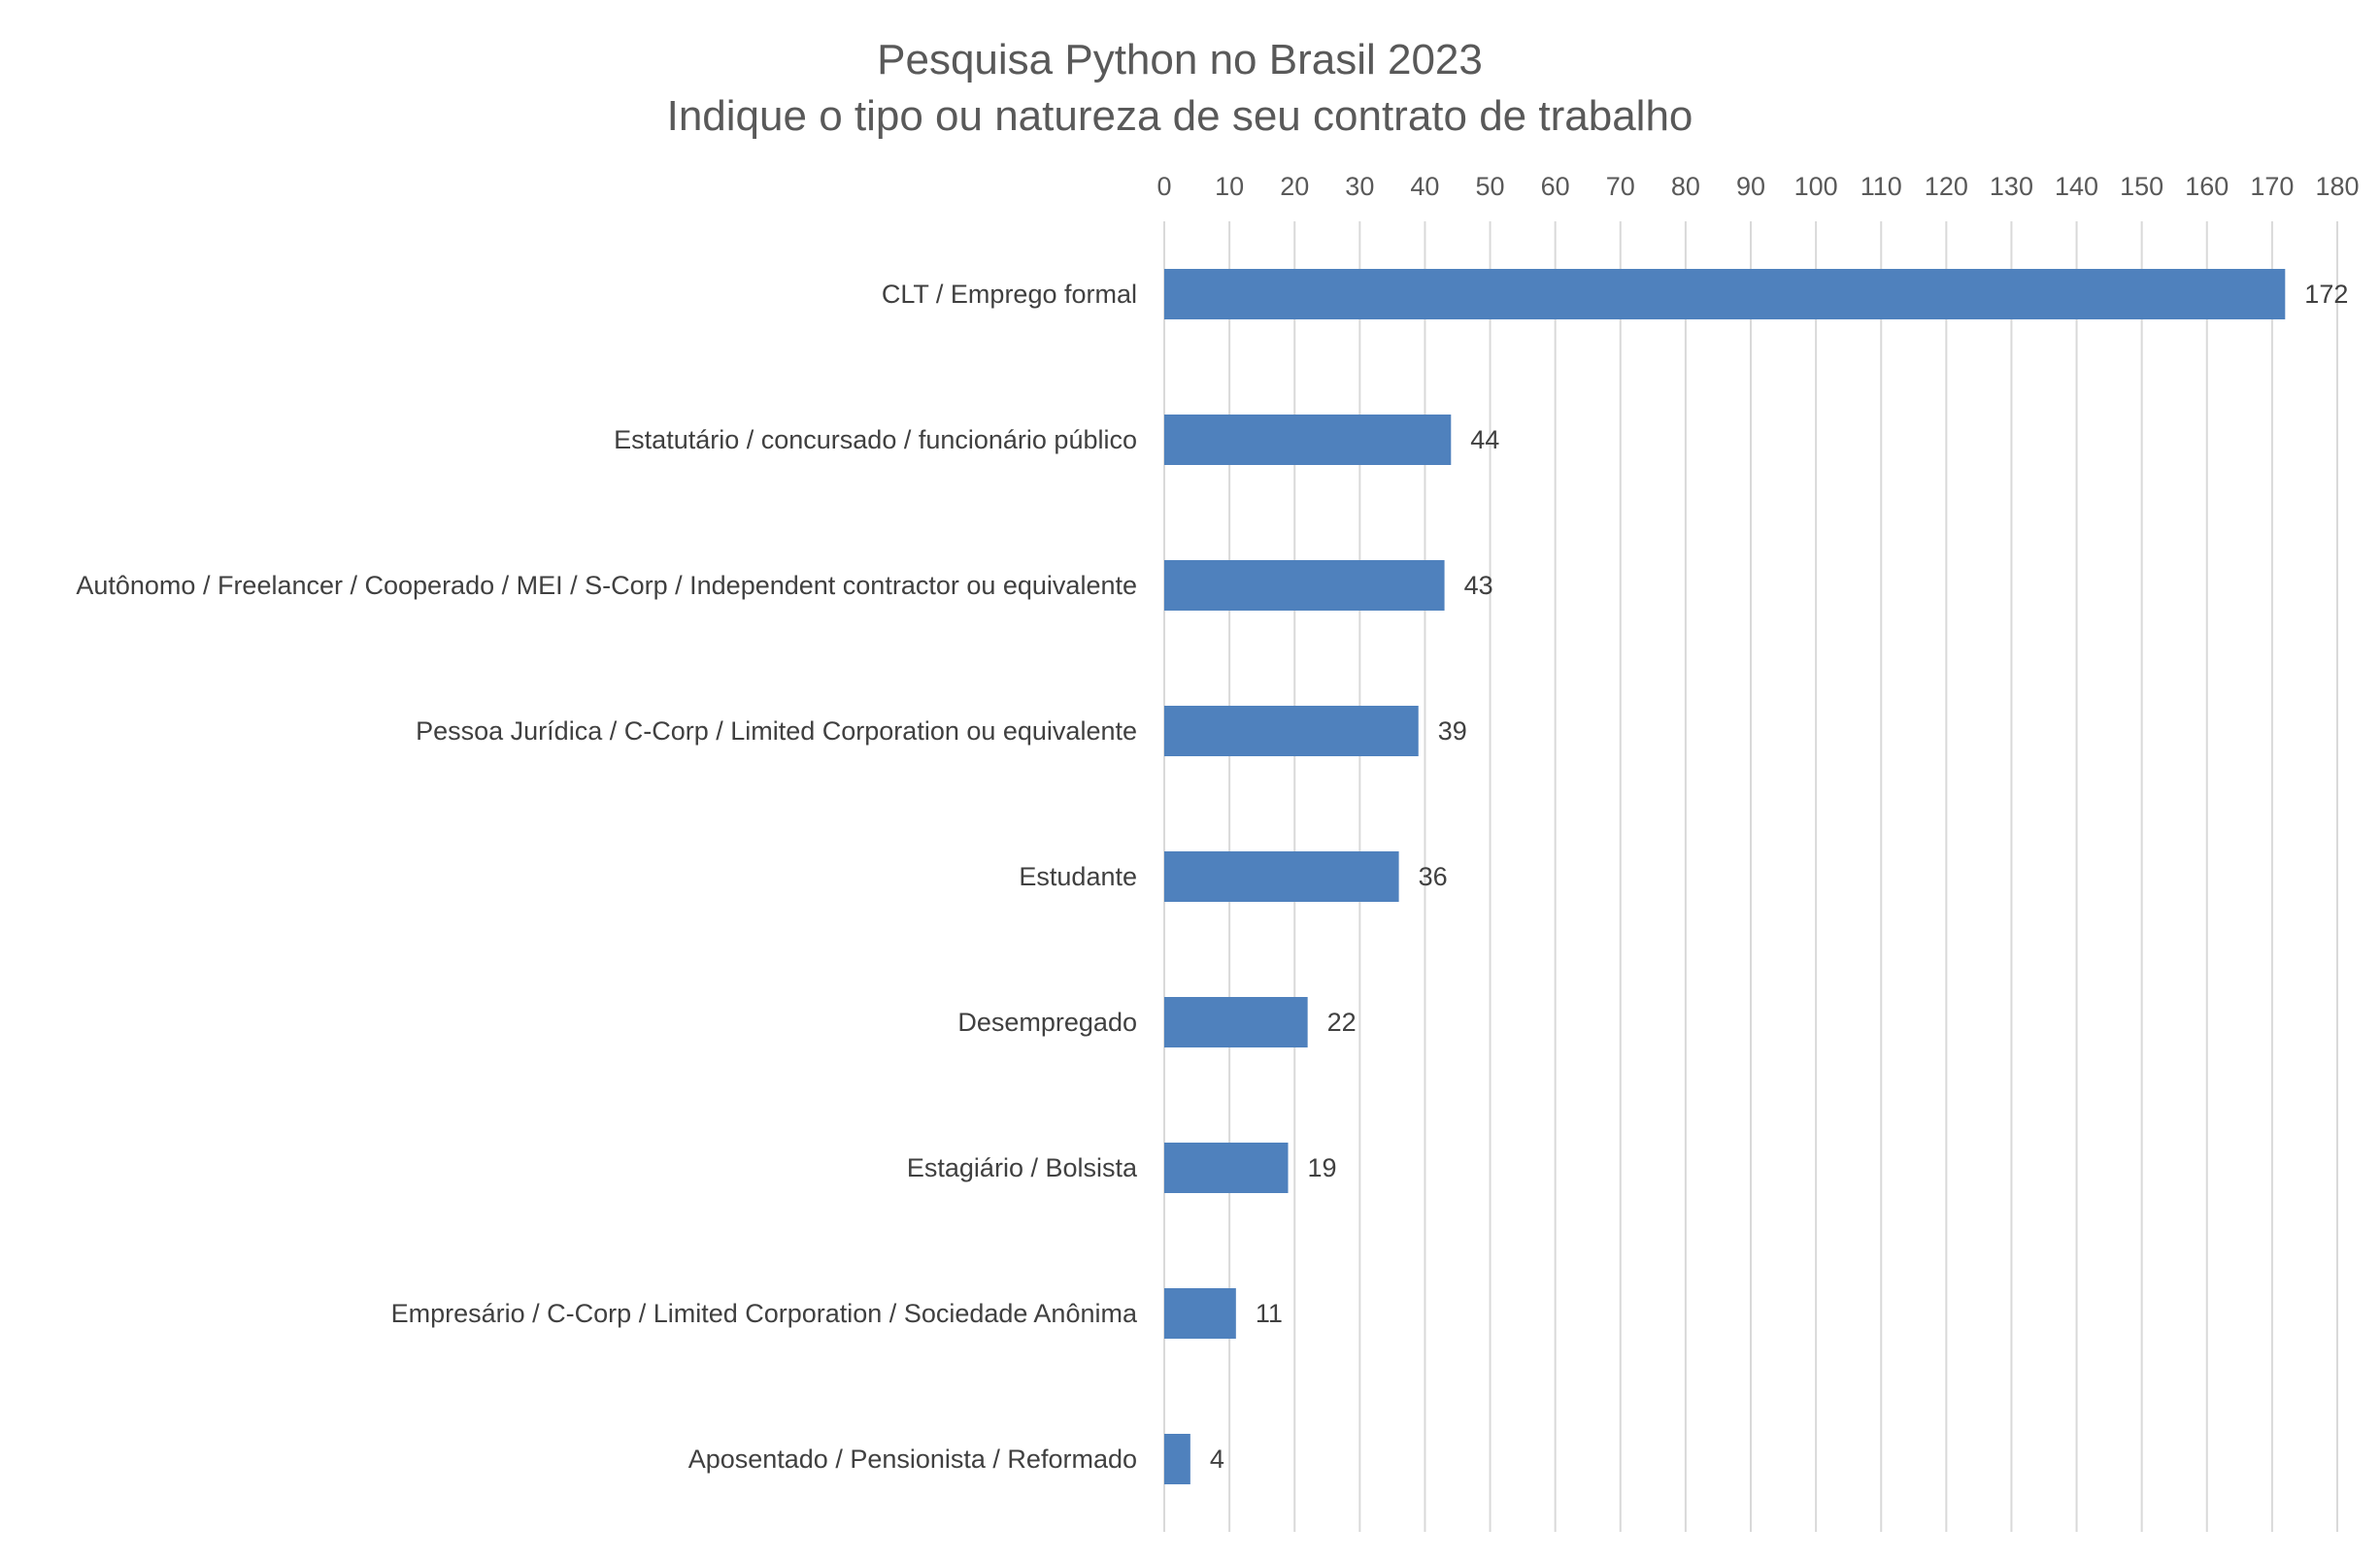 The image size is (2380, 1561). Describe the element at coordinates (2141, 187) in the screenshot. I see `x-tick-label-150: 150` at that location.